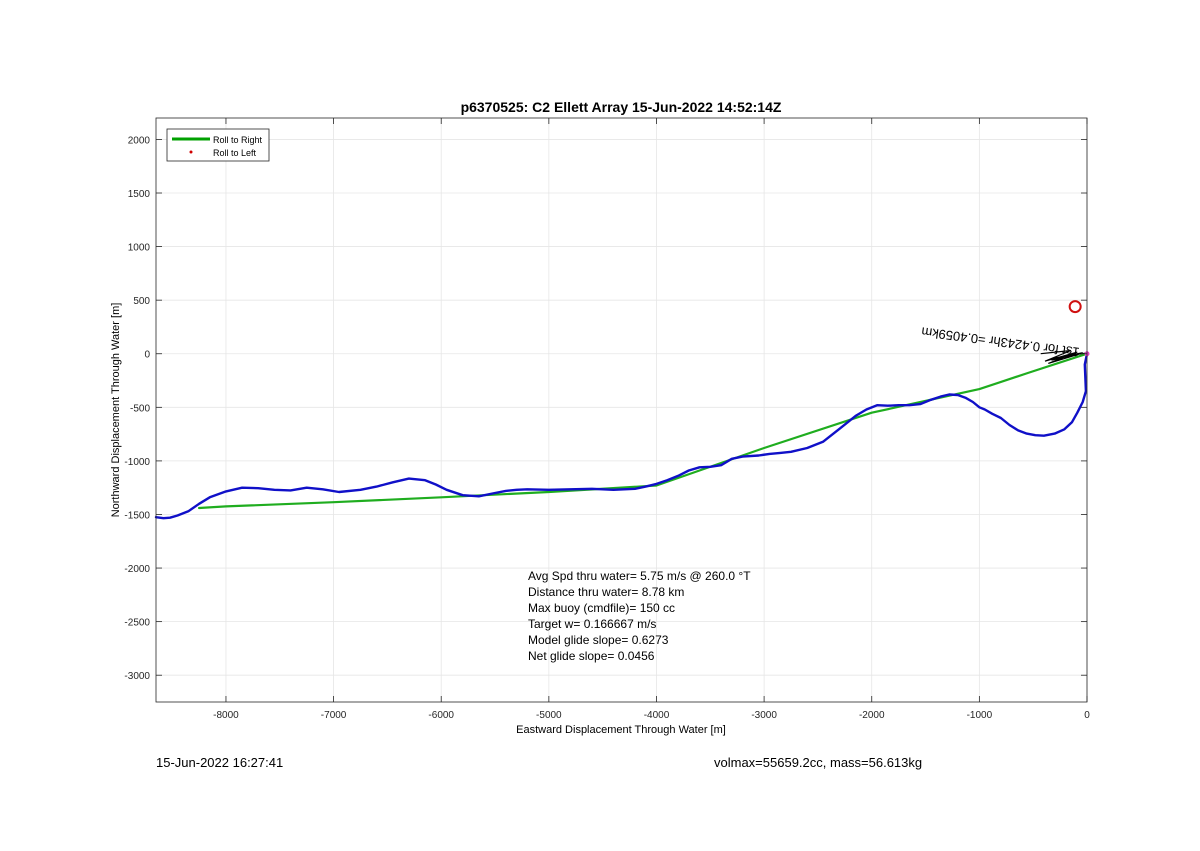  What do you see at coordinates (1075, 307) in the screenshot?
I see `red-circle-marker` at bounding box center [1075, 307].